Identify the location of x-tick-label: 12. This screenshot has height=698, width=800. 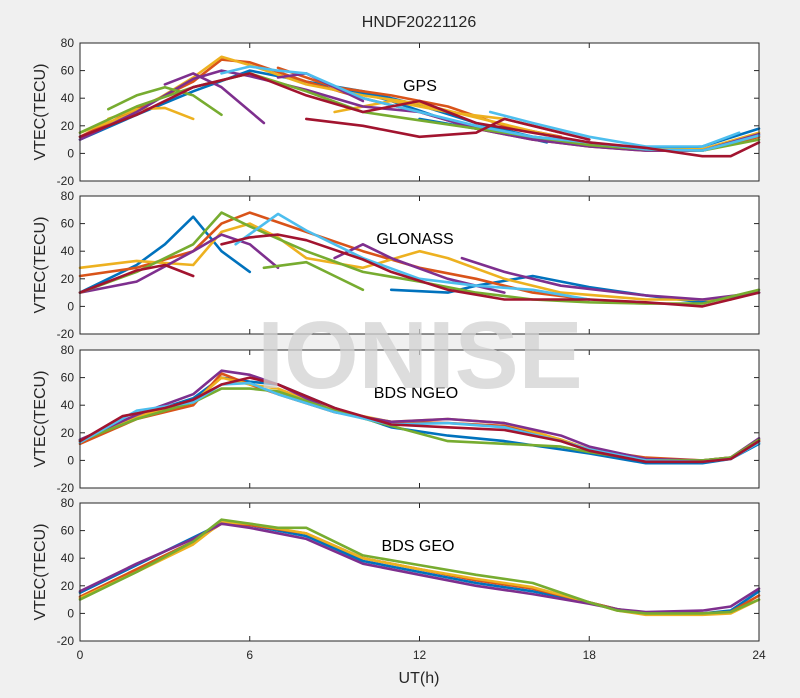
(420, 655).